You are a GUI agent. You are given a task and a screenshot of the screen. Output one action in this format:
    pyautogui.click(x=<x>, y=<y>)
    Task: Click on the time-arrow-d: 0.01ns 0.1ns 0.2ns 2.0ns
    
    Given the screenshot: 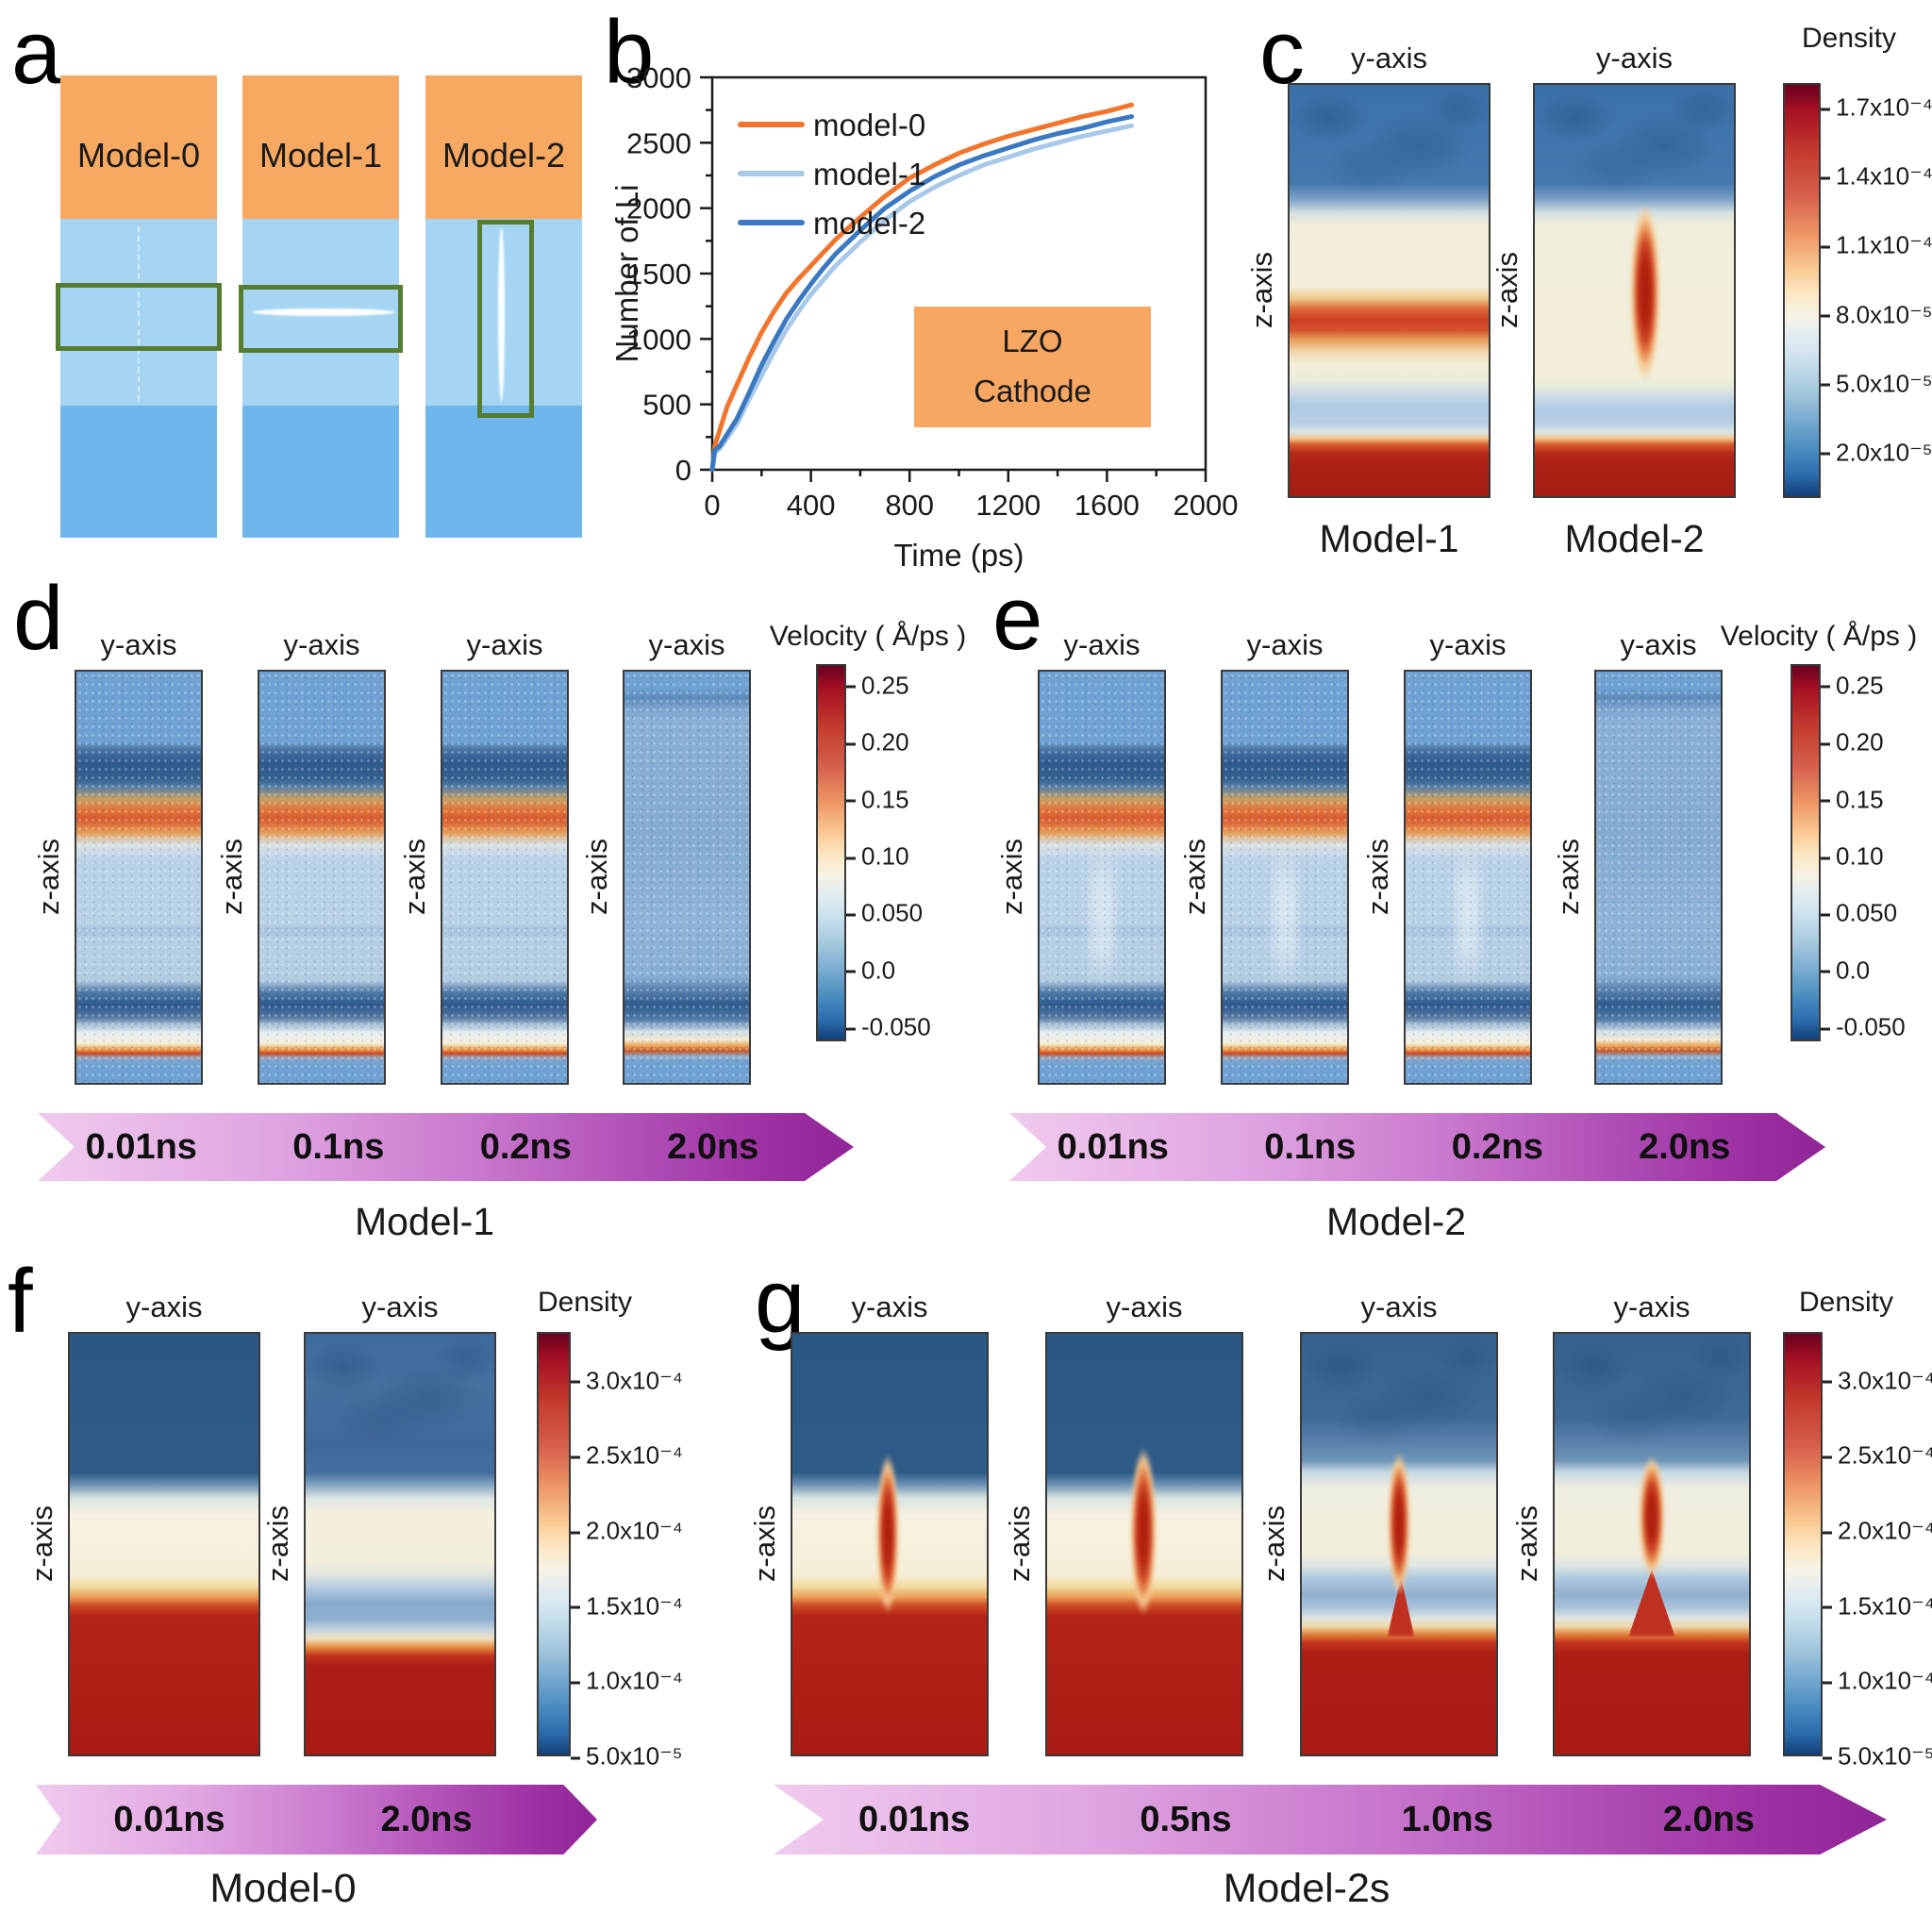 What is the action you would take?
    pyautogui.click(x=446, y=1147)
    